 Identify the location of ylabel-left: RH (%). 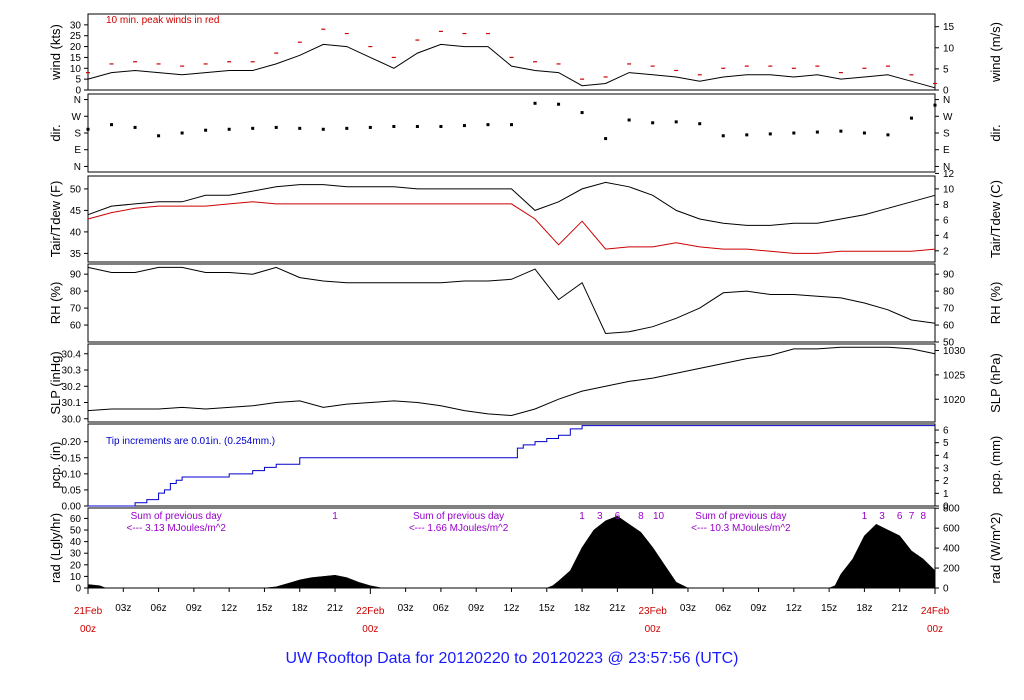
(55, 303).